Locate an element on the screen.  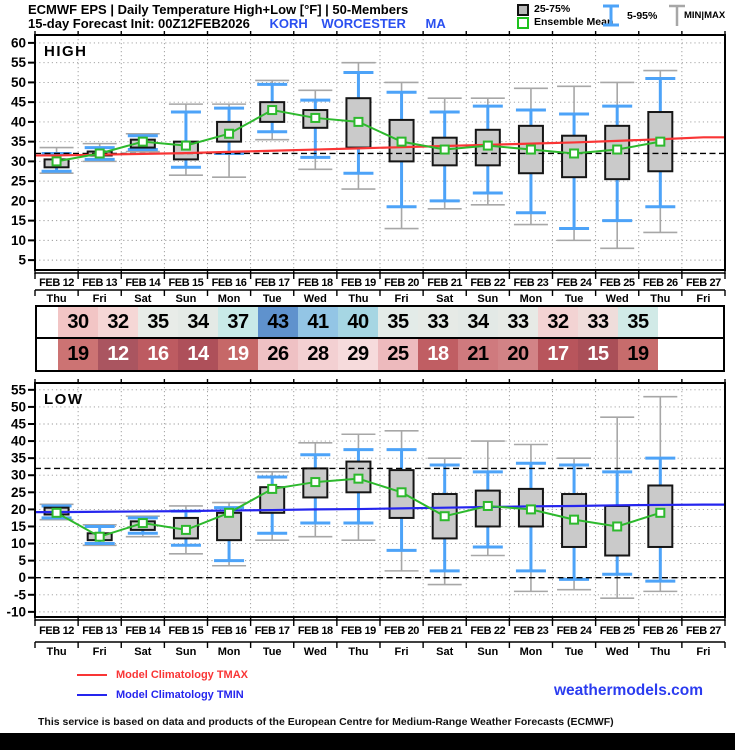
date-label: FEB 23 is located at coordinates (530, 631).